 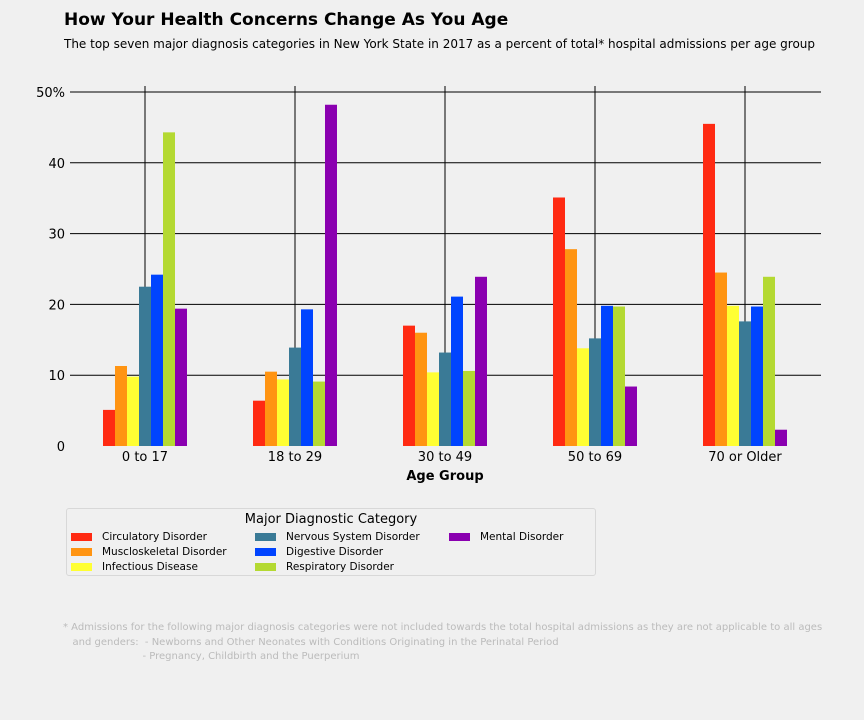 What do you see at coordinates (145, 457) in the screenshot?
I see `x-tick-label: 0 to 17` at bounding box center [145, 457].